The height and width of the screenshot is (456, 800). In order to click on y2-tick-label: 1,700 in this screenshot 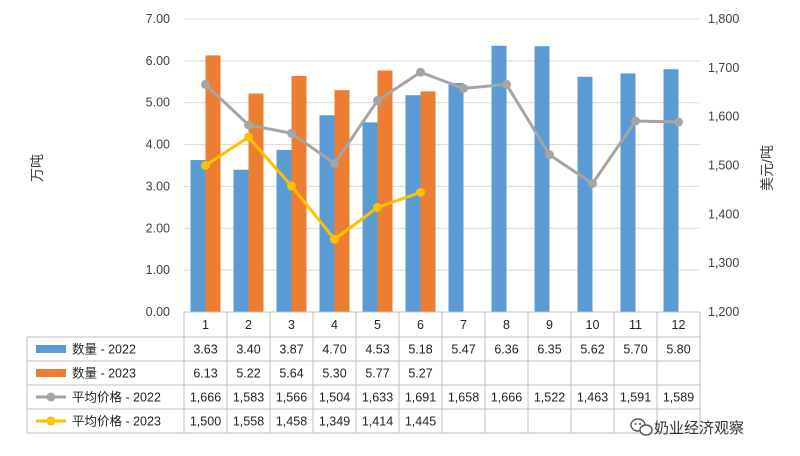, I will do `click(723, 68)`.